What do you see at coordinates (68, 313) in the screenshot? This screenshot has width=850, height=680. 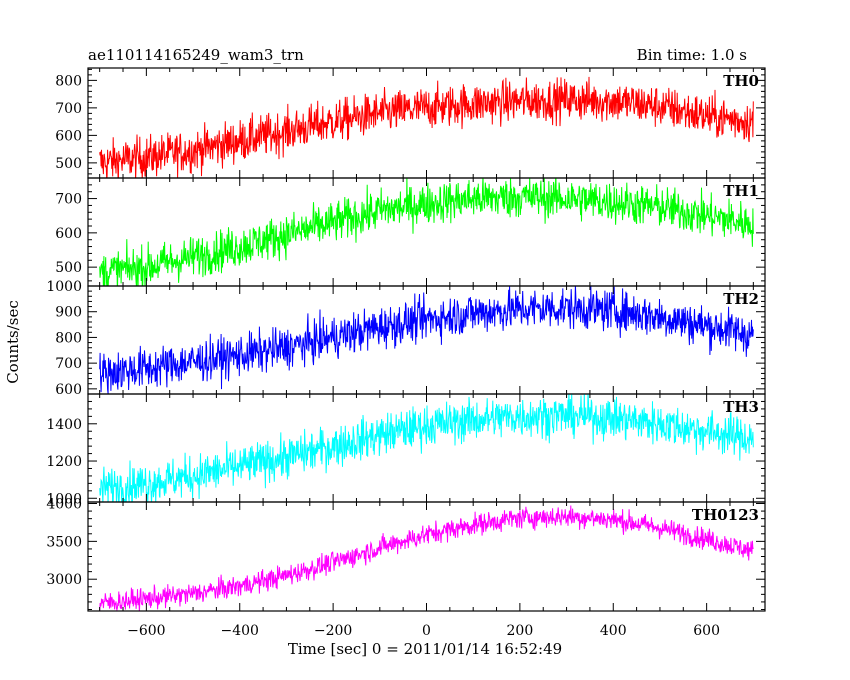 I see `y-tick-label: 900` at bounding box center [68, 313].